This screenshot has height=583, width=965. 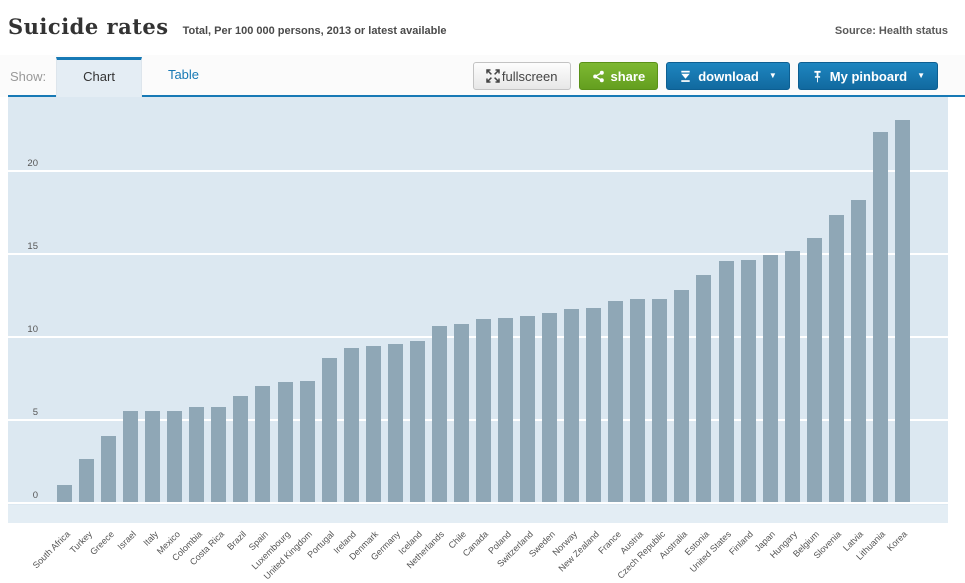 What do you see at coordinates (493, 76) in the screenshot?
I see `expand-arrows-icon` at bounding box center [493, 76].